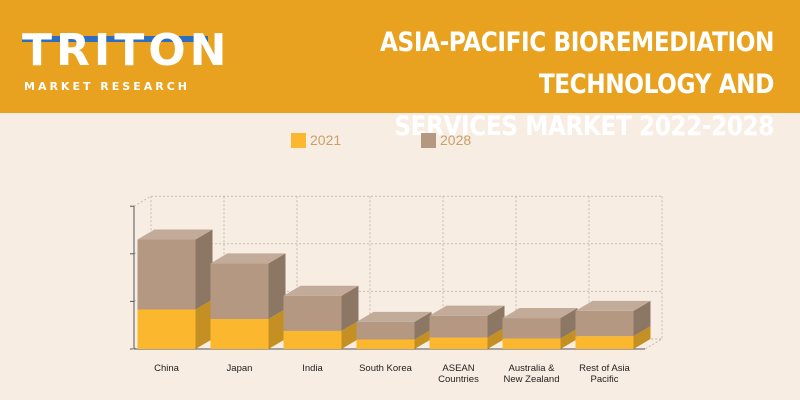  I want to click on x-tick-label-line: India, so click(312, 368).